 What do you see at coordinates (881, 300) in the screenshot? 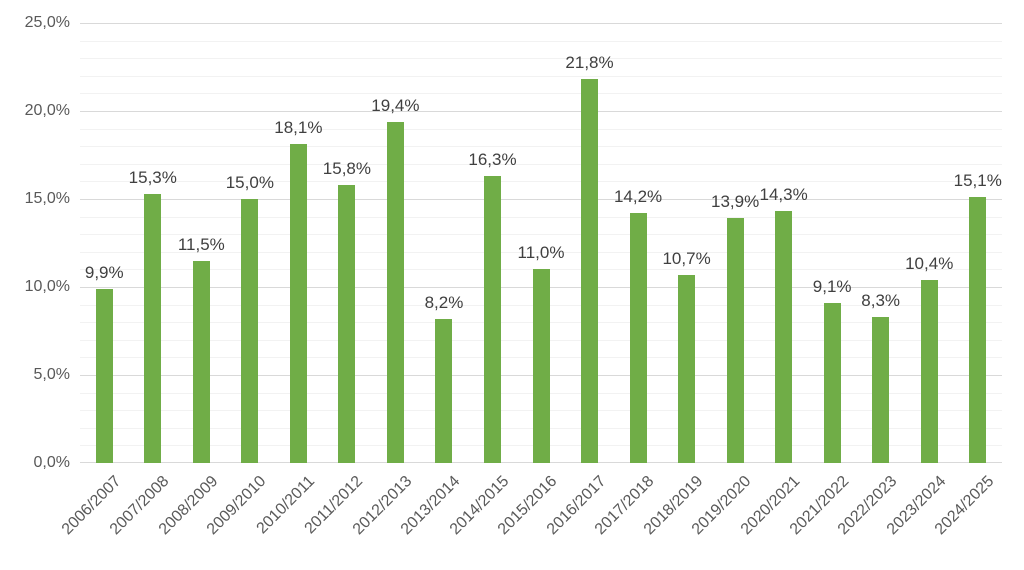
I see `bar-value-label: 8,3%` at bounding box center [881, 300].